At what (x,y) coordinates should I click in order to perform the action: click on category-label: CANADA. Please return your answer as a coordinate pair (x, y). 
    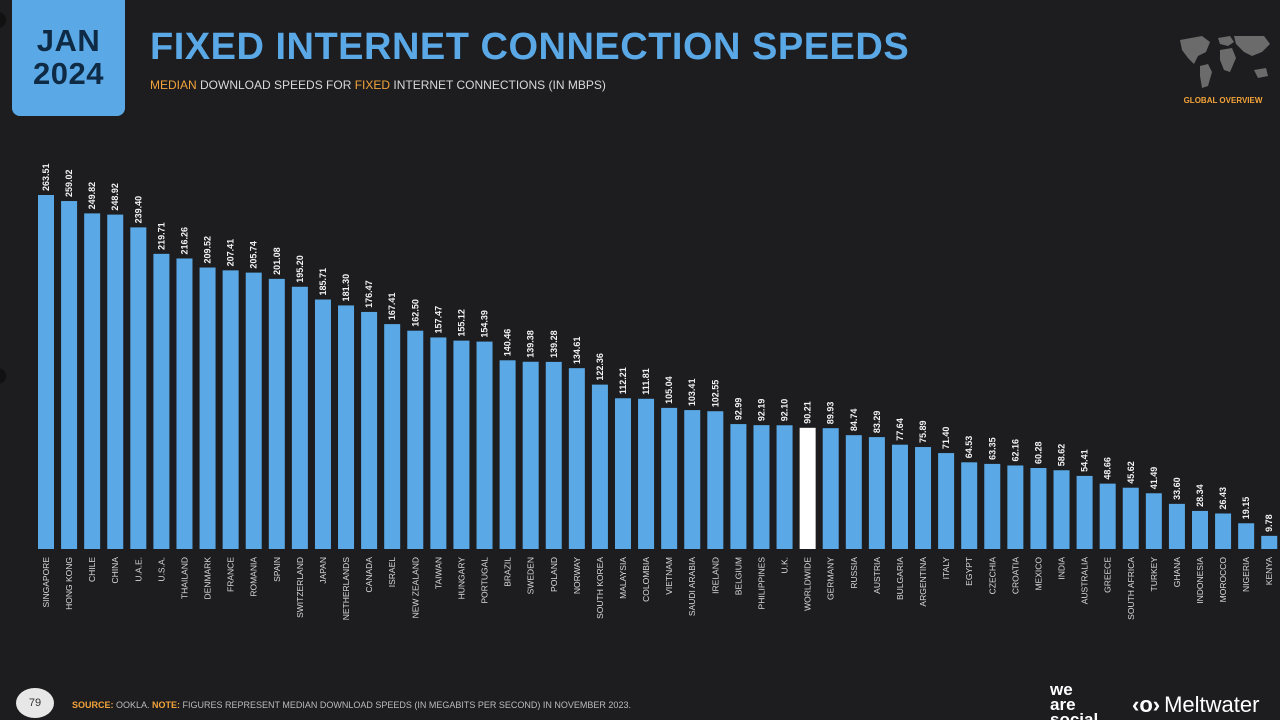
    Looking at the image, I should click on (369, 575).